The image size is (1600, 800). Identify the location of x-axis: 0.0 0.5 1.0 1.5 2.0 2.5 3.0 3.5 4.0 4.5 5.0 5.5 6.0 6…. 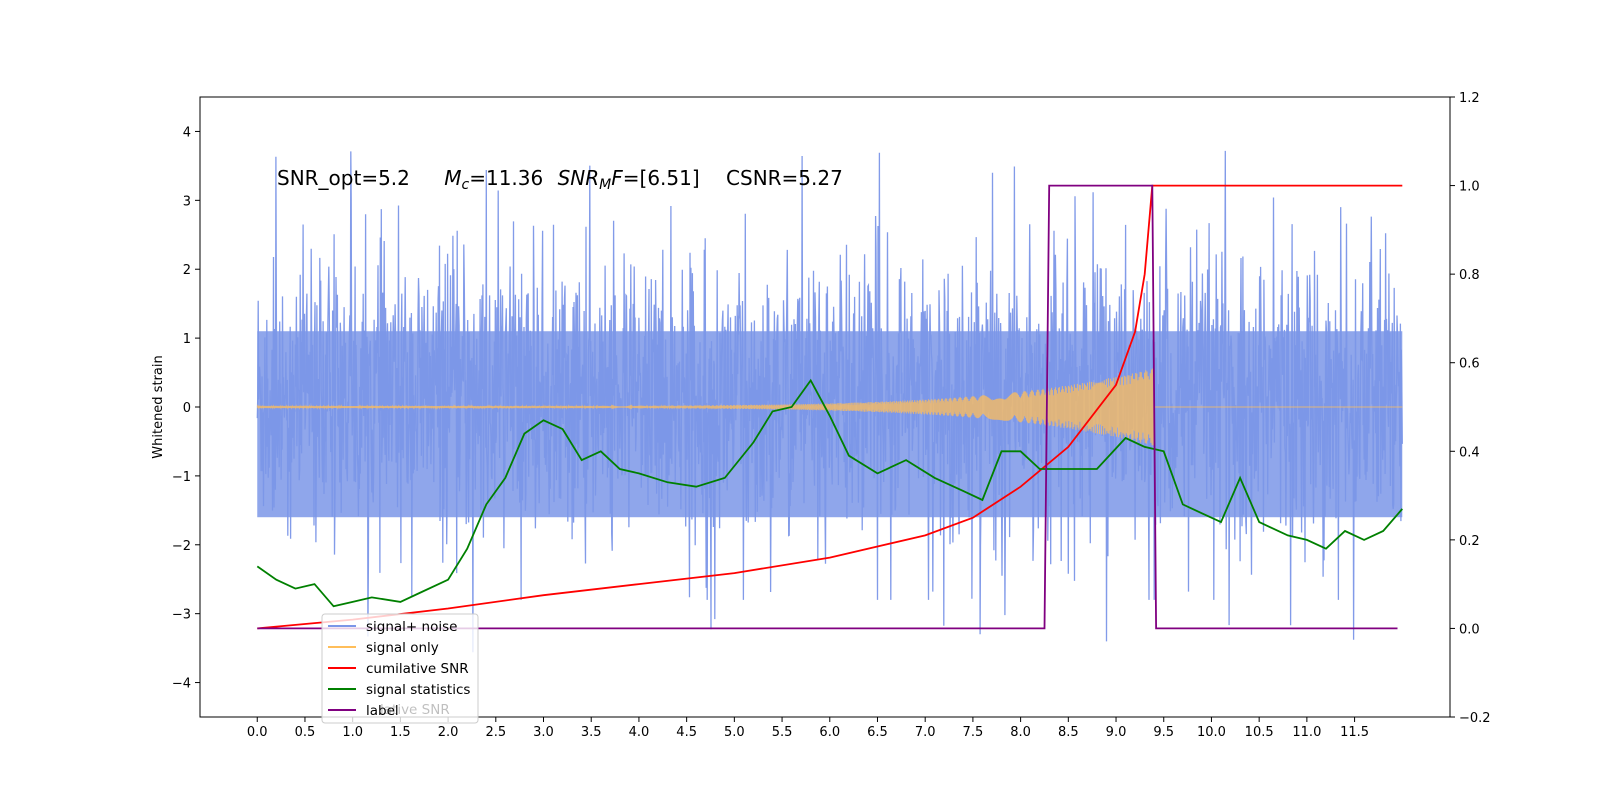
(808, 728).